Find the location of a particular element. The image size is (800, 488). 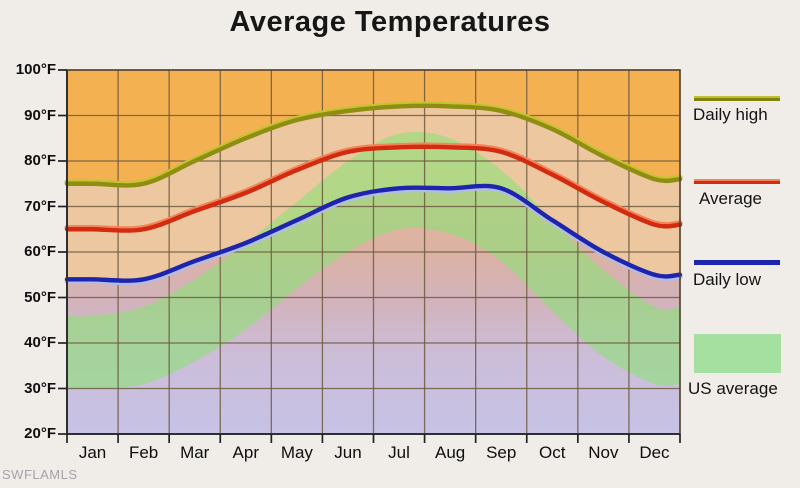

y-axis-label: 50°F is located at coordinates (40, 297).